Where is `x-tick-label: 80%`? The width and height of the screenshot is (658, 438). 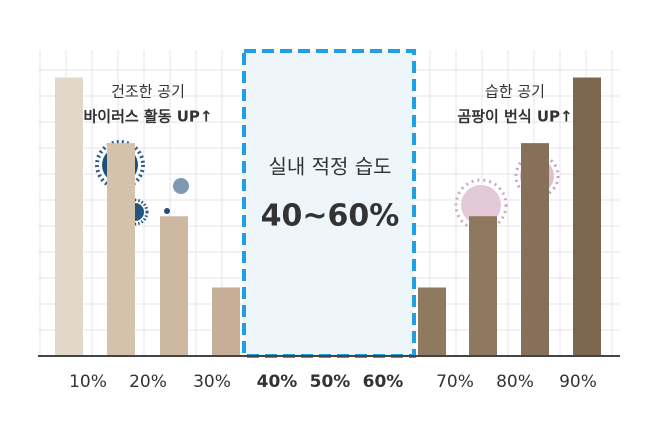 x-tick-label: 80% is located at coordinates (515, 382).